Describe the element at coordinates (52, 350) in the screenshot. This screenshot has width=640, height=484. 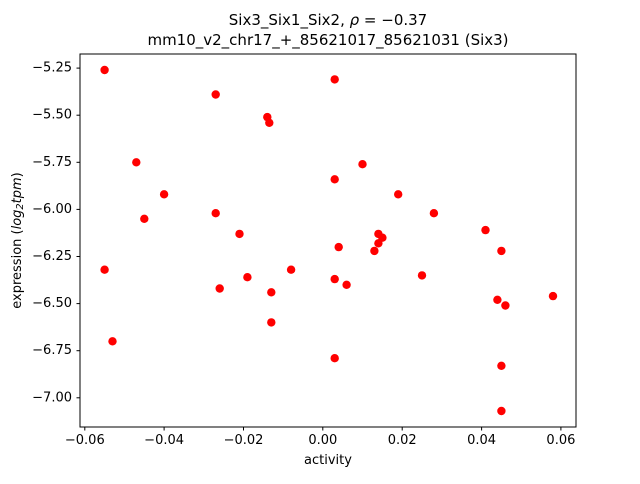
I see `y-tick-label: −6.75` at that location.